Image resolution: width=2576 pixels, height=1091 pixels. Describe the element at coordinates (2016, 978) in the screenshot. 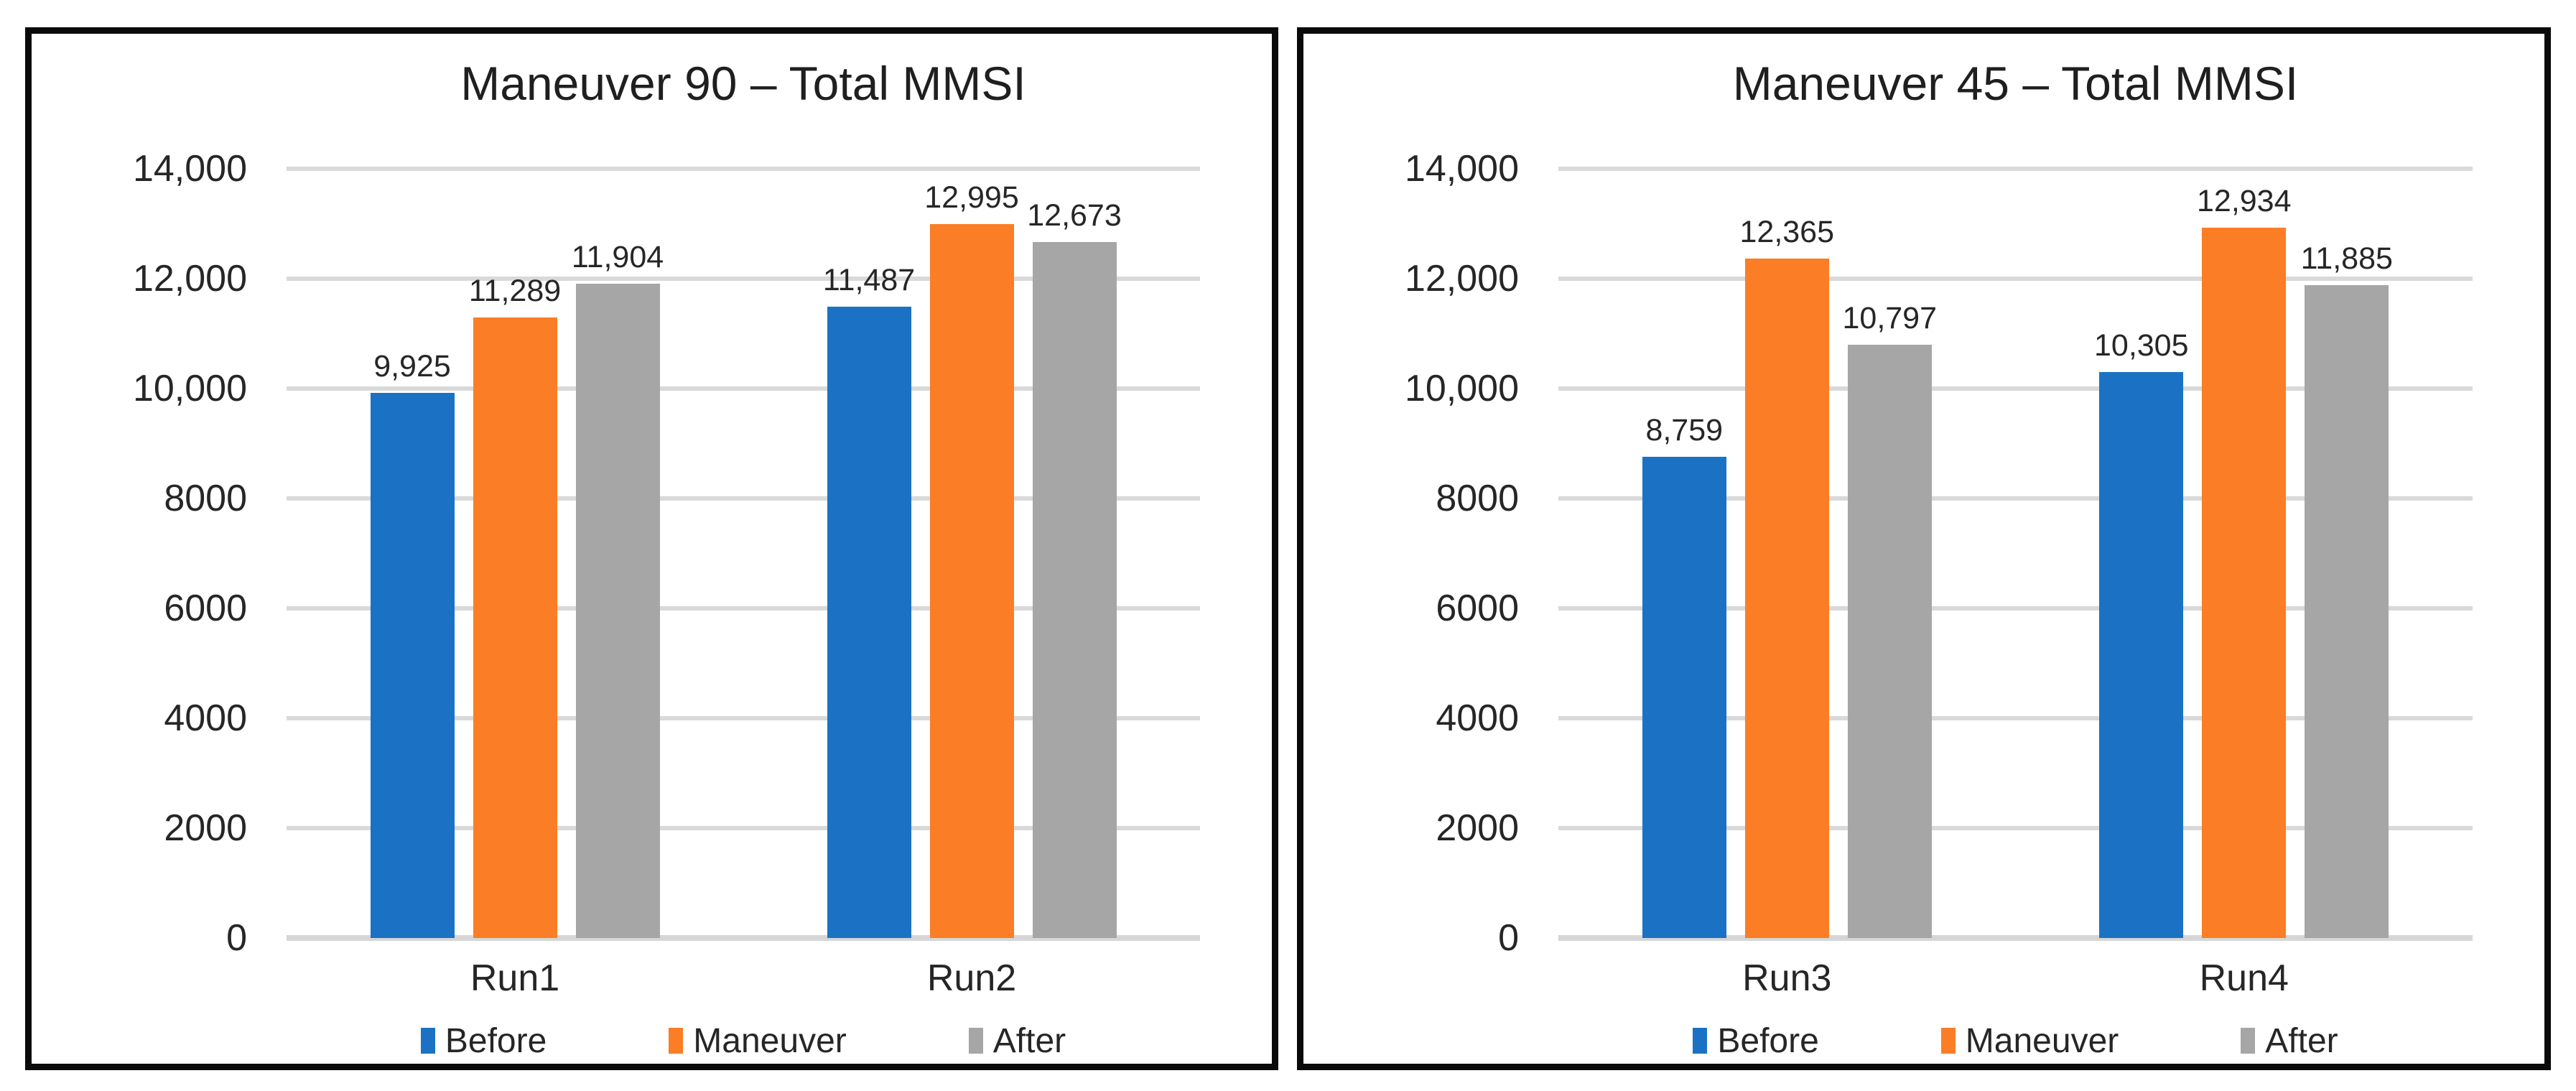

I see `x-axis-category-labels: Run3 Run4` at that location.